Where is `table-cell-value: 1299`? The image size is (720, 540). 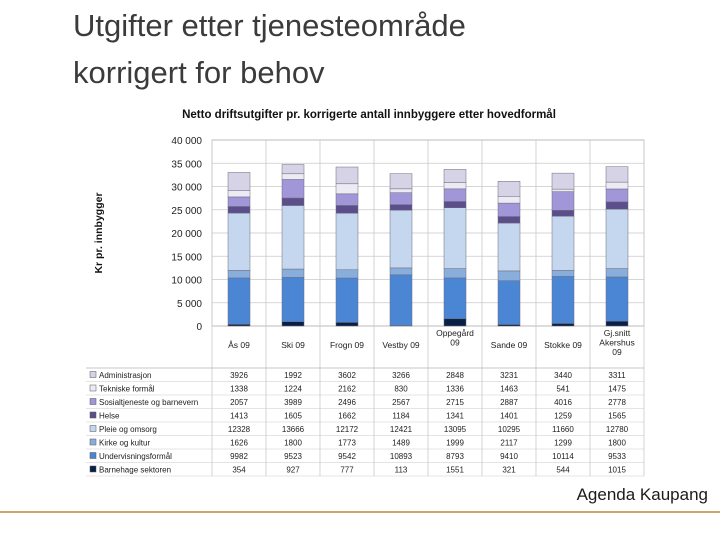
table-cell-value: 1299 is located at coordinates (563, 442).